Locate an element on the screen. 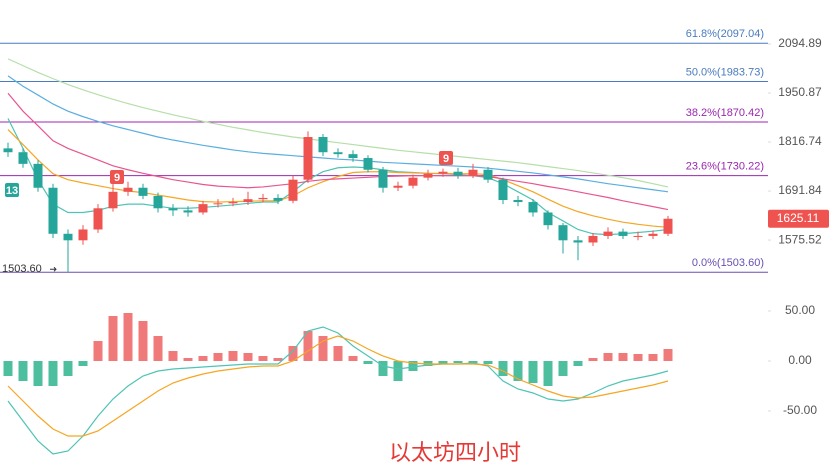 Image resolution: width=829 pixels, height=475 pixels. y-tick-label: 1950.87 is located at coordinates (800, 92).